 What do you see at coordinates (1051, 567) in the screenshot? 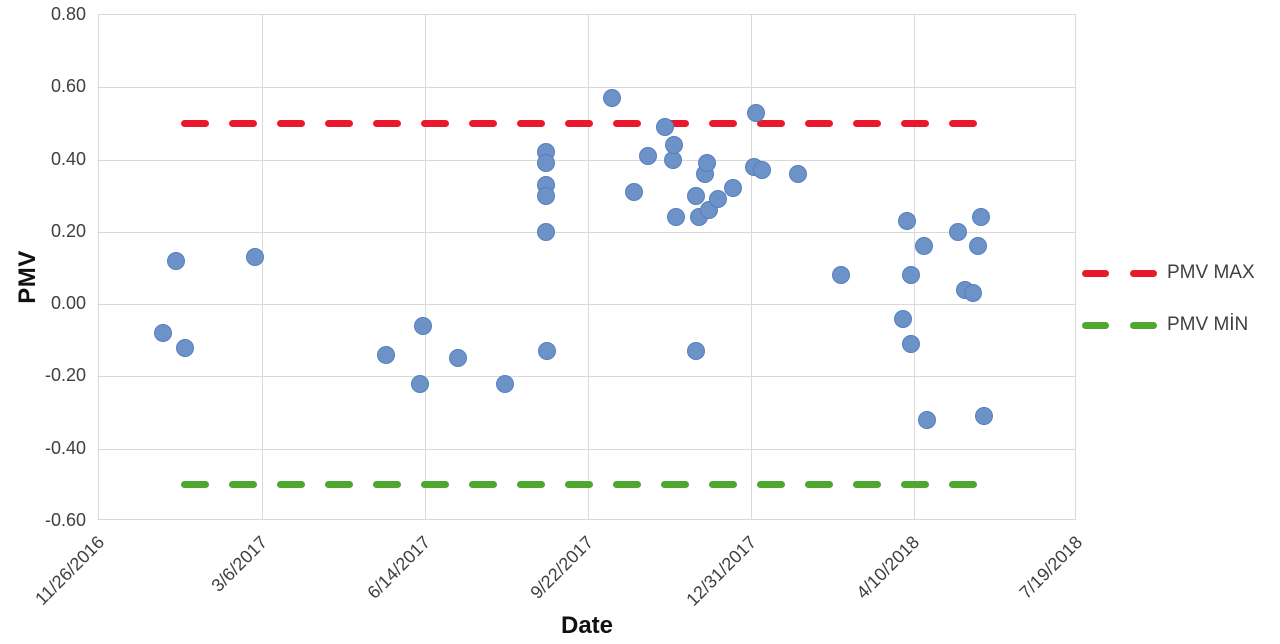
I see `x-tick-label: 7/19/2018` at bounding box center [1051, 567].